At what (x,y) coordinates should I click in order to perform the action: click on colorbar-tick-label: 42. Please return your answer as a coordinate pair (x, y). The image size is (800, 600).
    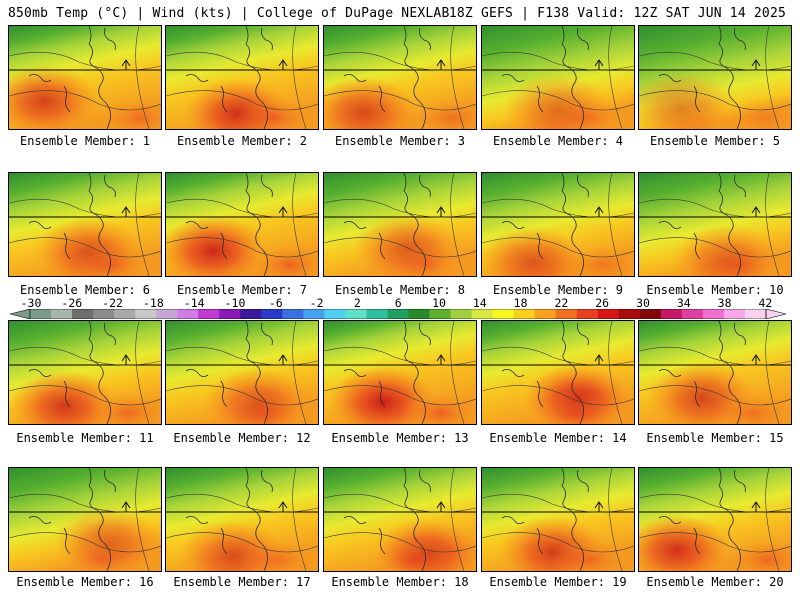
    Looking at the image, I should click on (765, 303).